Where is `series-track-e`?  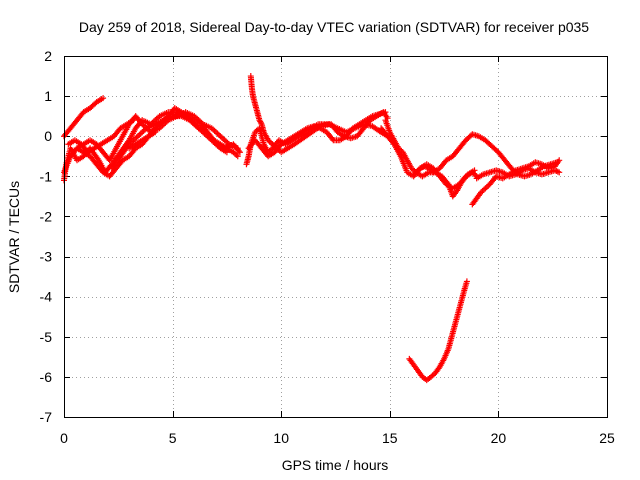
series-track-e is located at coordinates (101, 136).